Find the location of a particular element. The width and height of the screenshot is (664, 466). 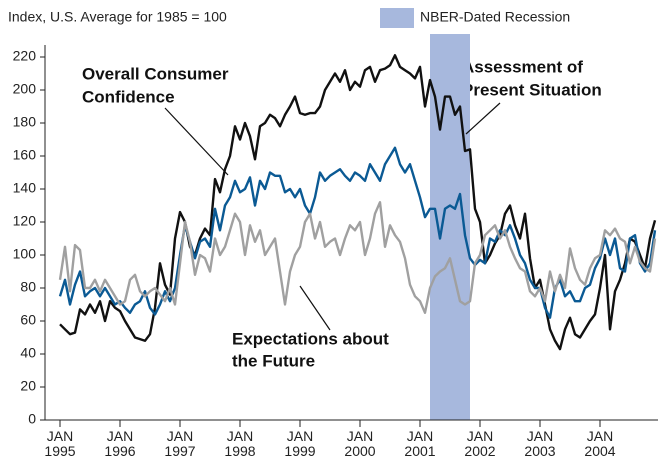

y-tick-label: 100 is located at coordinates (25, 254).